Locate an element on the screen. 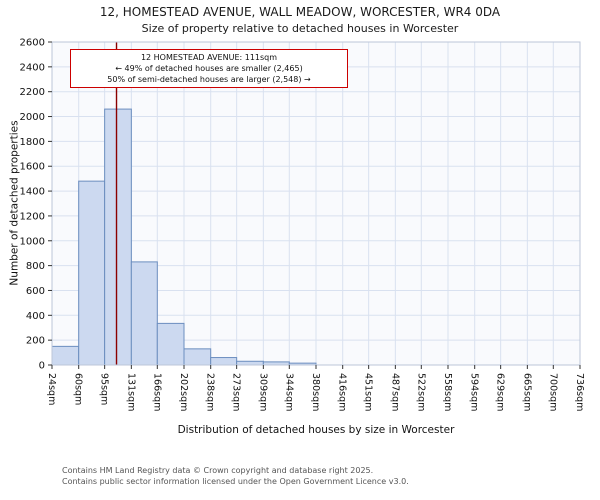 The height and width of the screenshot is (500, 600). x-tick-label: 700sqm is located at coordinates (552, 392).